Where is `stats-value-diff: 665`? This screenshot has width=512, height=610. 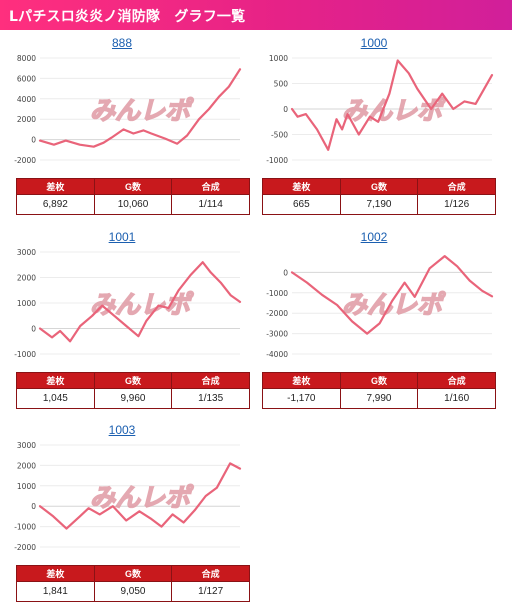
stats-value-diff: 665 is located at coordinates (301, 204).